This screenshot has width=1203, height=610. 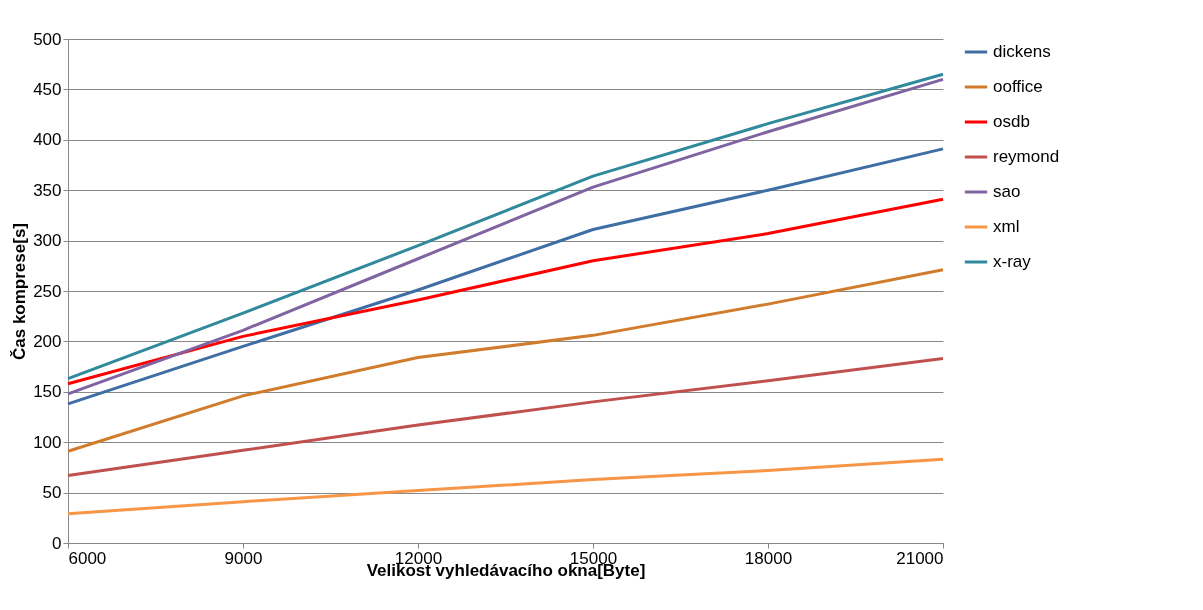 I want to click on y-tick-label: 0, so click(x=57, y=543).